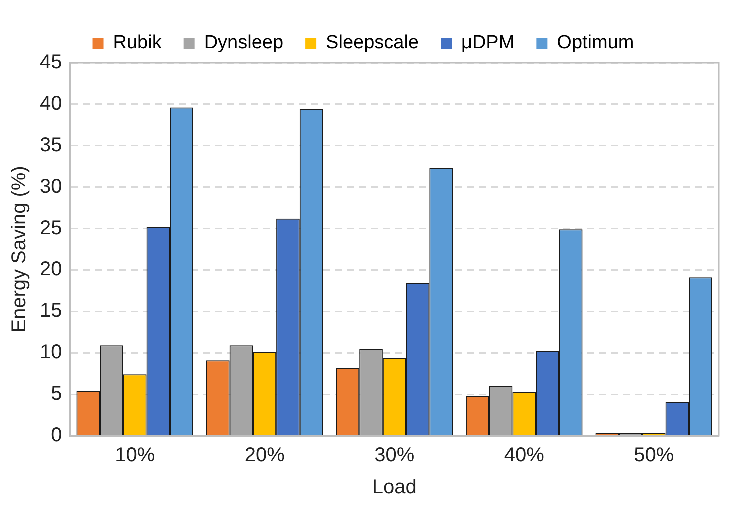 The height and width of the screenshot is (508, 733). I want to click on y-tick-label: 25, so click(51, 228).